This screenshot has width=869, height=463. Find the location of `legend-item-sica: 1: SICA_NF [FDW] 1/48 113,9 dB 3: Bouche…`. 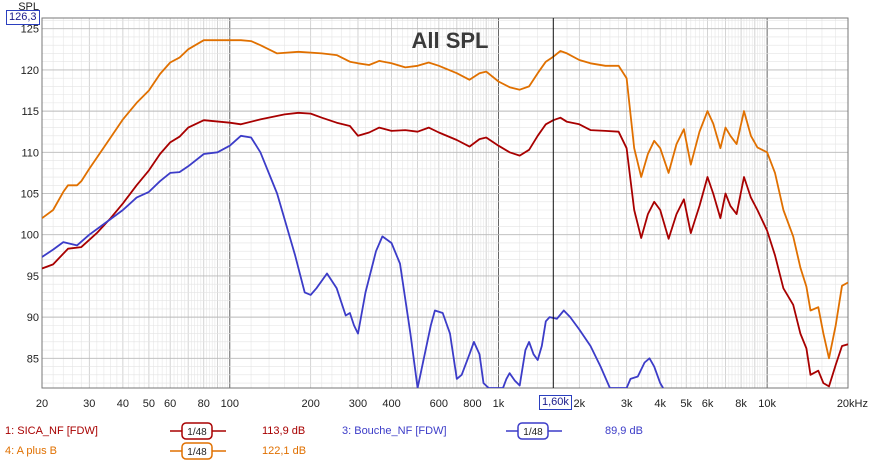

legend-item-sica: 1: SICA_NF [FDW] 1/48 113,9 dB 3: Bouche… is located at coordinates (434, 431).